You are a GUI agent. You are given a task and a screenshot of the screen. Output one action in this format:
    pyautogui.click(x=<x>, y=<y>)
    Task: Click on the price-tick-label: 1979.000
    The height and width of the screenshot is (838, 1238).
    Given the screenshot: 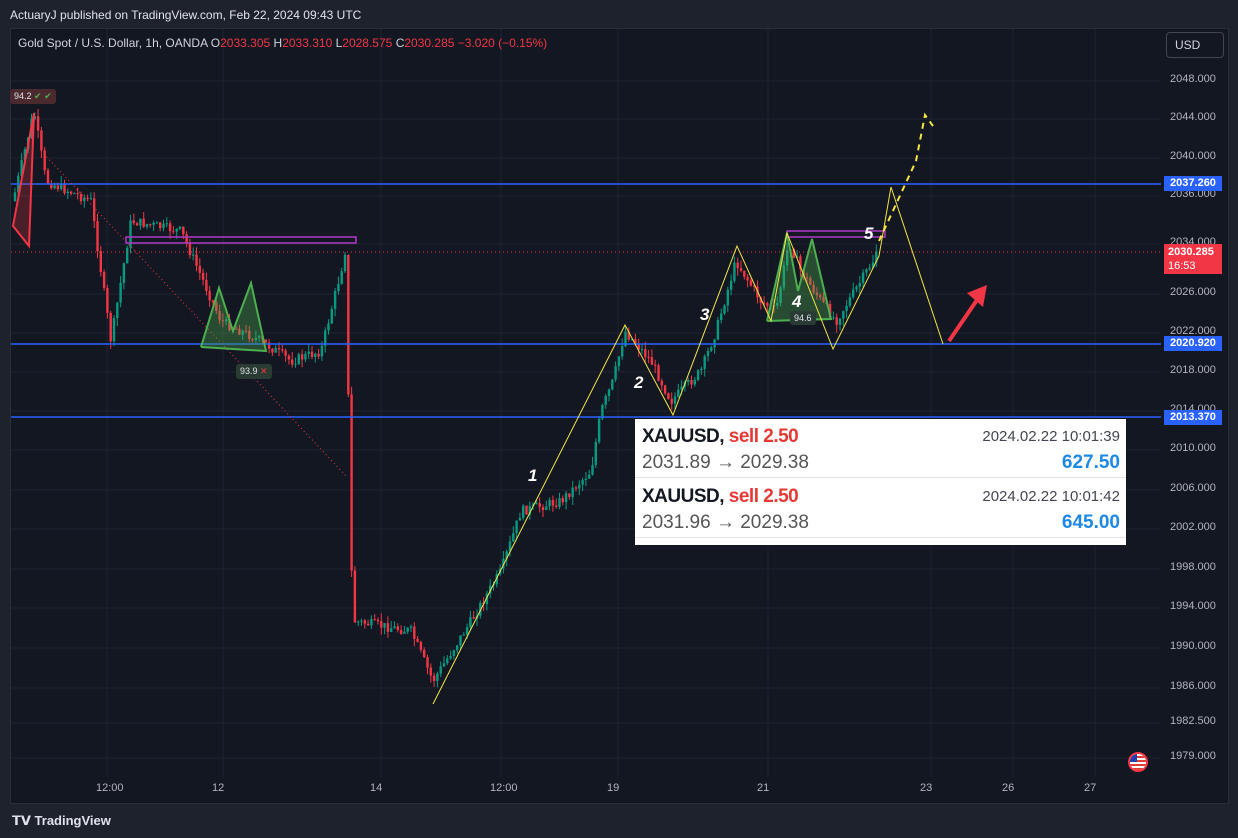 What is the action you would take?
    pyautogui.click(x=1193, y=756)
    